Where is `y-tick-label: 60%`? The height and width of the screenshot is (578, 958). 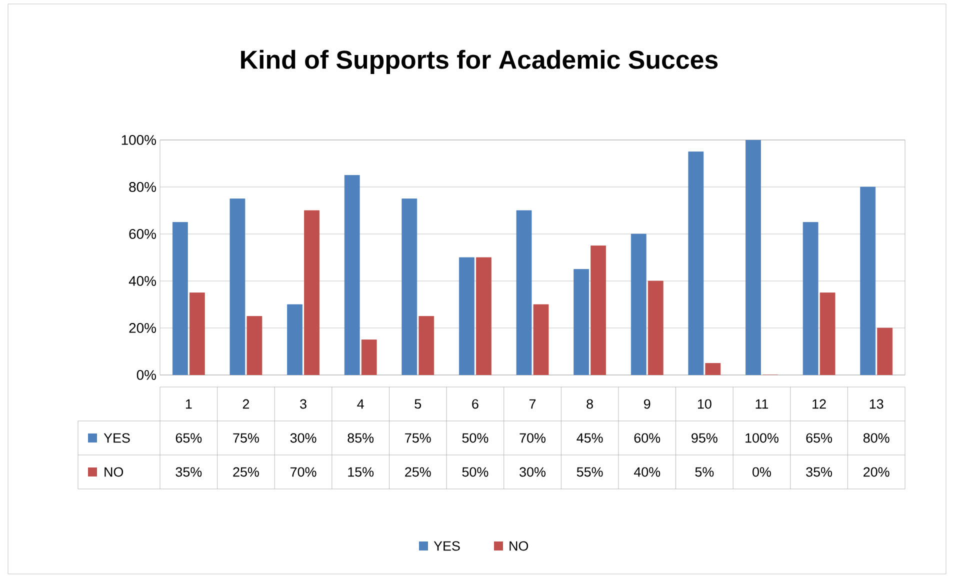
y-tick-label: 60% is located at coordinates (142, 234).